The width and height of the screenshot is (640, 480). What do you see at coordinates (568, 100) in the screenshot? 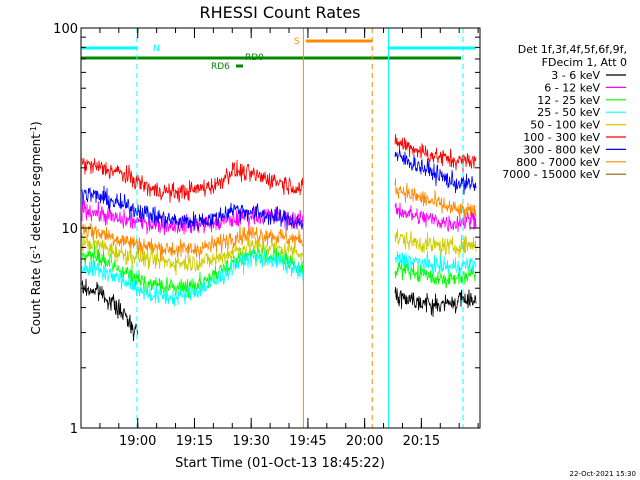
I see `legend-label-2: 12 - 25 keV` at bounding box center [568, 100].